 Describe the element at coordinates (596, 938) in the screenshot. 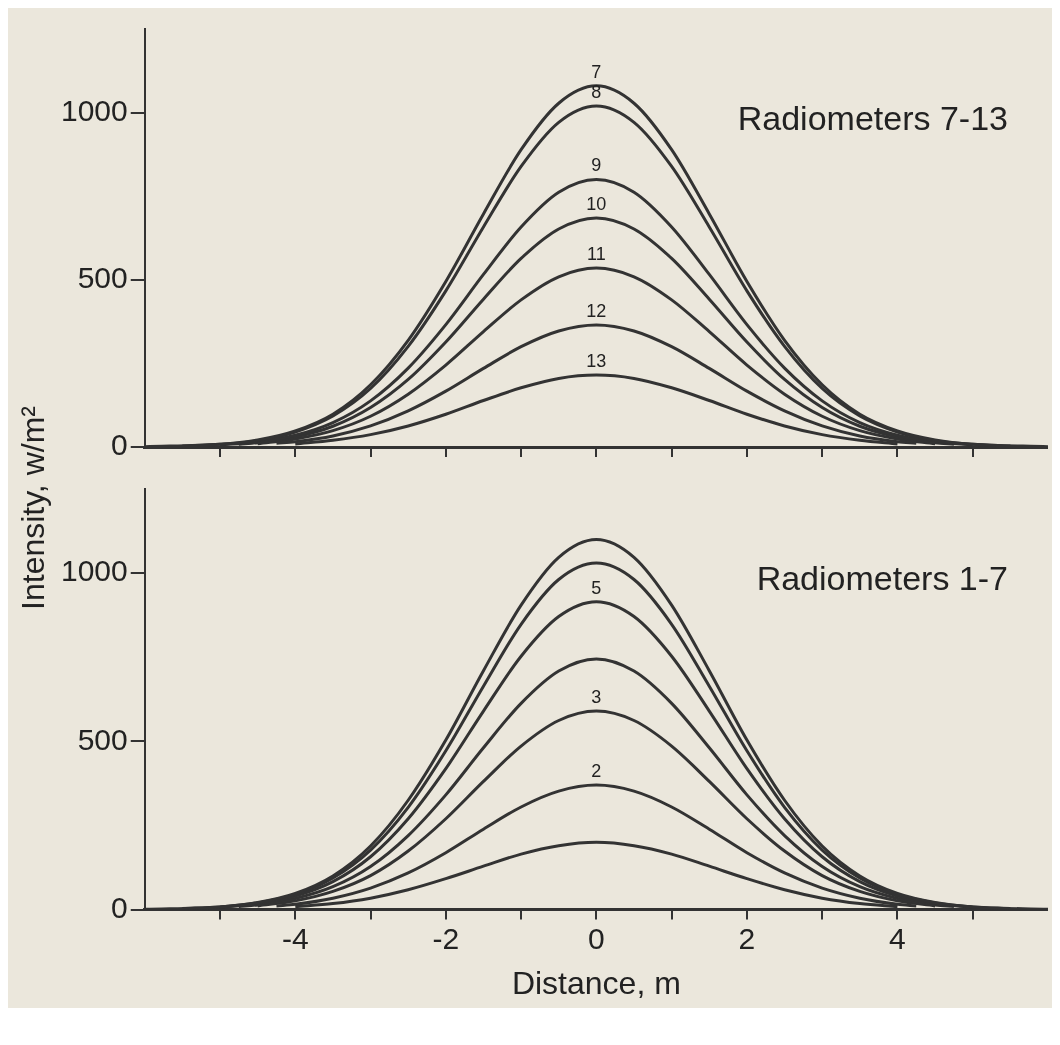

I see `x-tick-label: 0` at that location.